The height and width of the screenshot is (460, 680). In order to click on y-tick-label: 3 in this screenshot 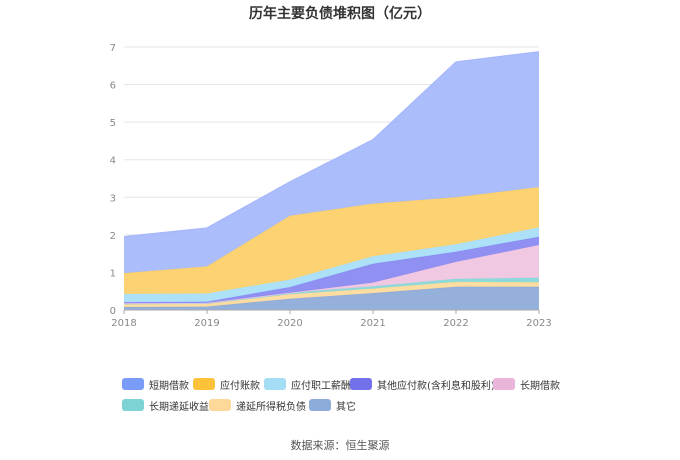, I will do `click(113, 198)`.